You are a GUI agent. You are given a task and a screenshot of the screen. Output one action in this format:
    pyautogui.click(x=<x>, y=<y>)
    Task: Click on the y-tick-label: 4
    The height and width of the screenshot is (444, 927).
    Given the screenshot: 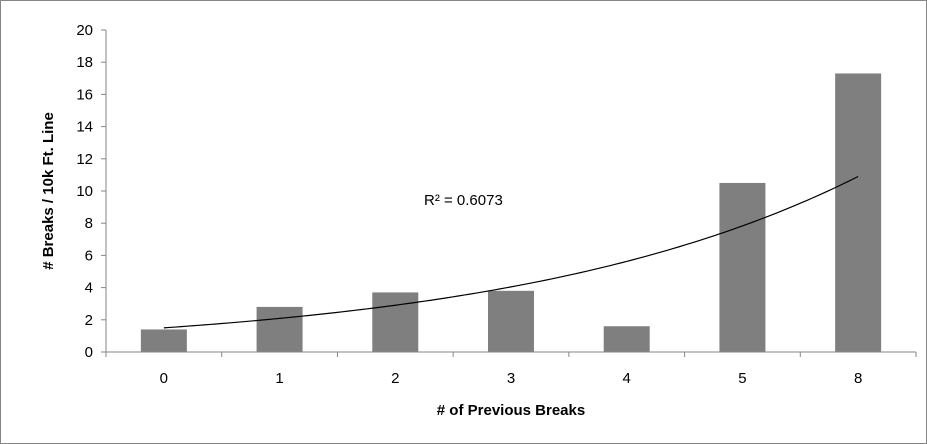 What is the action you would take?
    pyautogui.click(x=89, y=288)
    